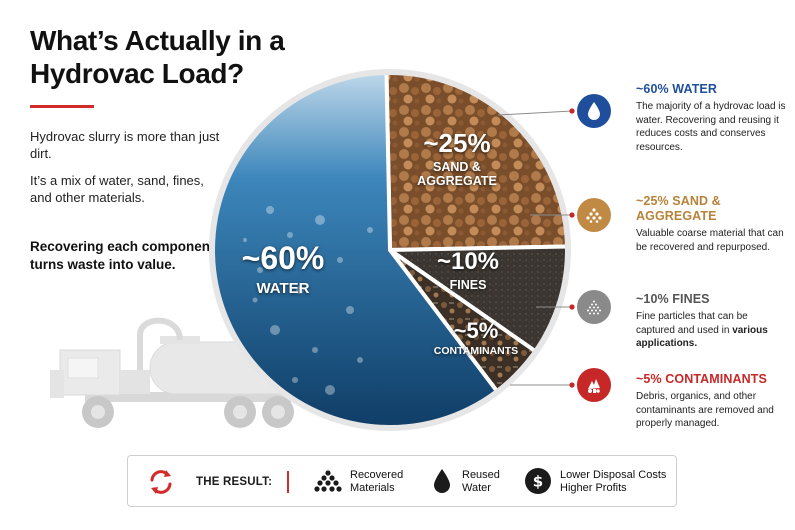 The image size is (795, 530). I want to click on result-label: THE RESULT:, so click(234, 482).